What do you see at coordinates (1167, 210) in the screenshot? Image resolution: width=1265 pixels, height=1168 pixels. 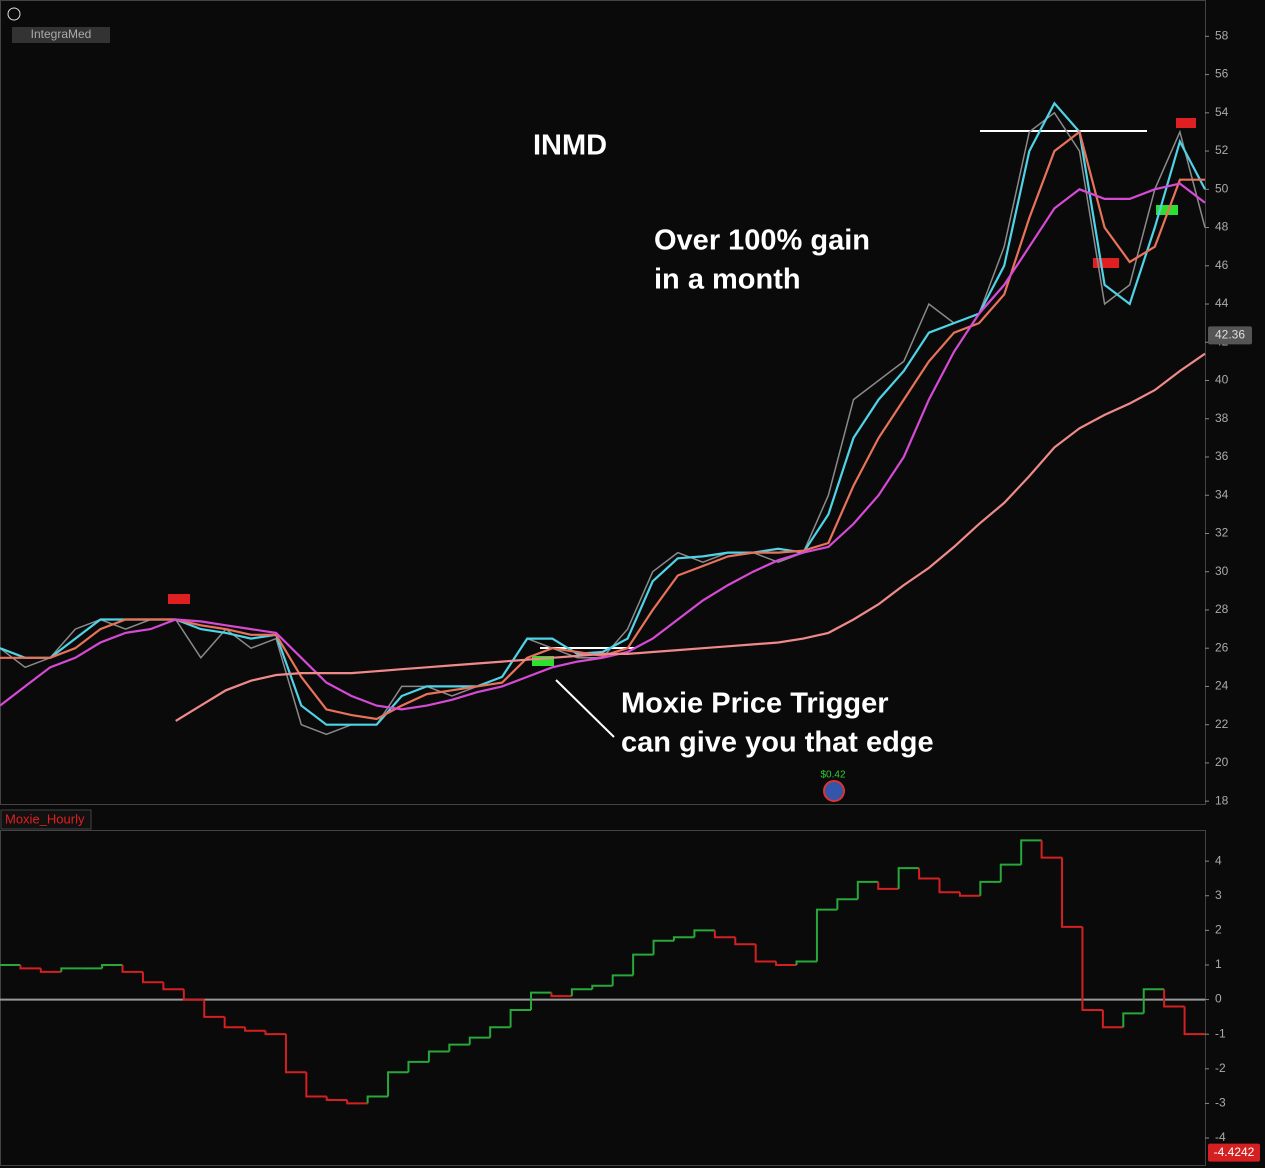 I see `buy-signal` at bounding box center [1167, 210].